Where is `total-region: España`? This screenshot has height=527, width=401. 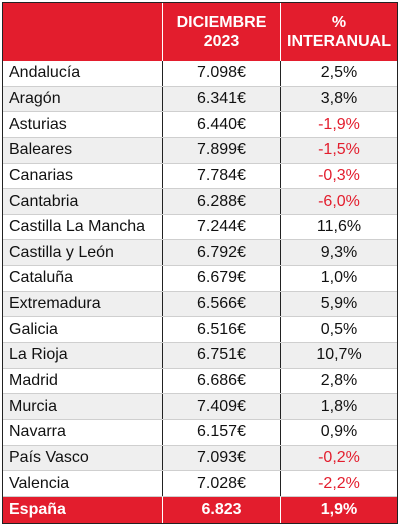
total-region: España is located at coordinates (83, 510).